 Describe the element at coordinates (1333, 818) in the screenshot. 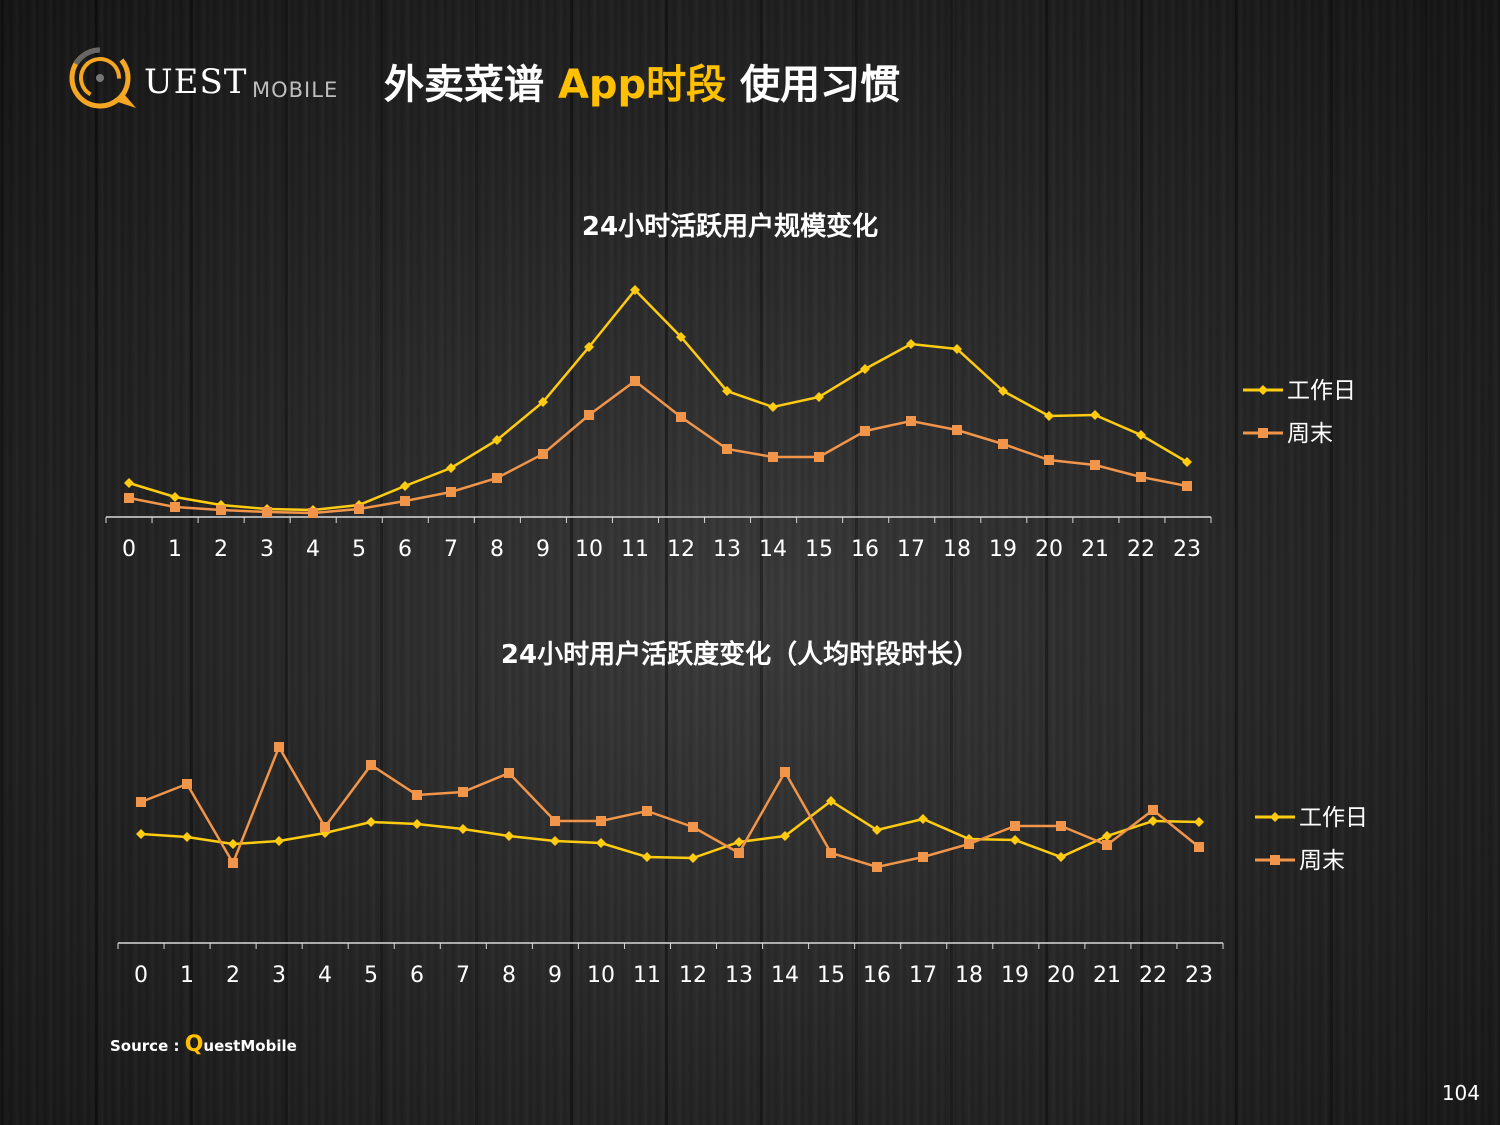

I see `legend-label: 工作日` at that location.